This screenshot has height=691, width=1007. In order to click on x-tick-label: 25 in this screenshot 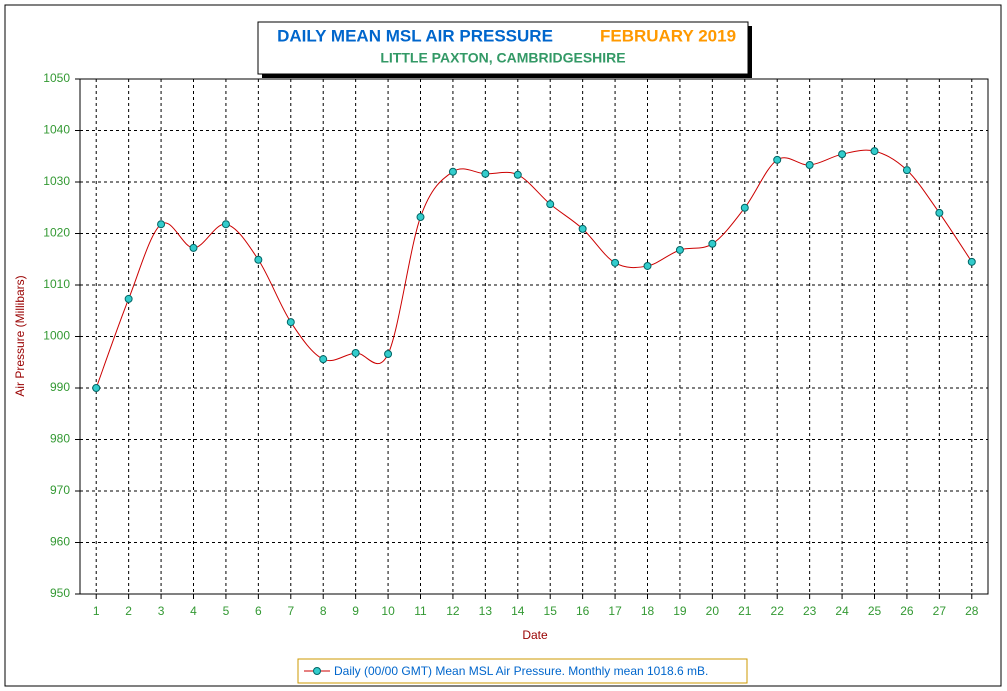, I will do `click(875, 611)`.